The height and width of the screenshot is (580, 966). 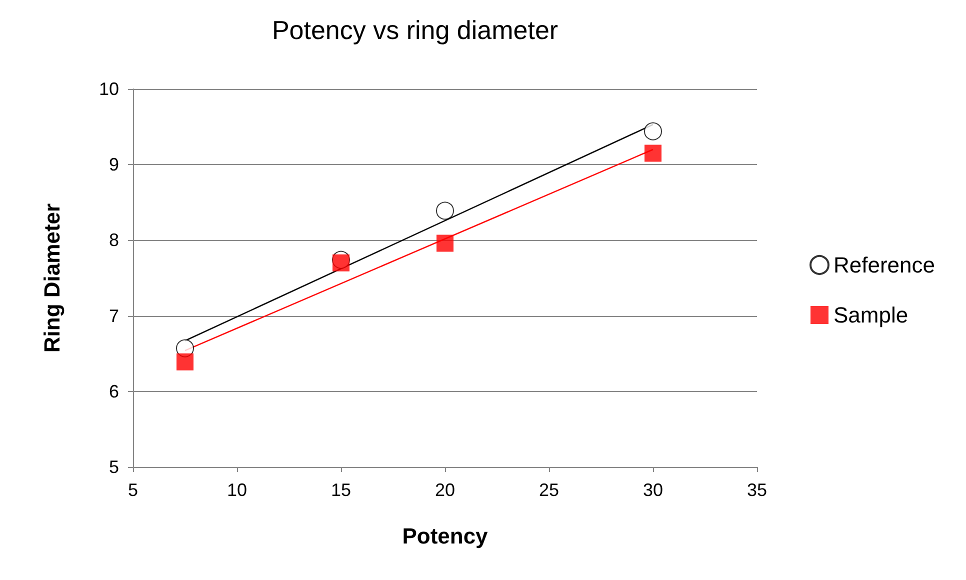 What do you see at coordinates (415, 30) in the screenshot?
I see `chart-title: Potency vs ring diameter` at bounding box center [415, 30].